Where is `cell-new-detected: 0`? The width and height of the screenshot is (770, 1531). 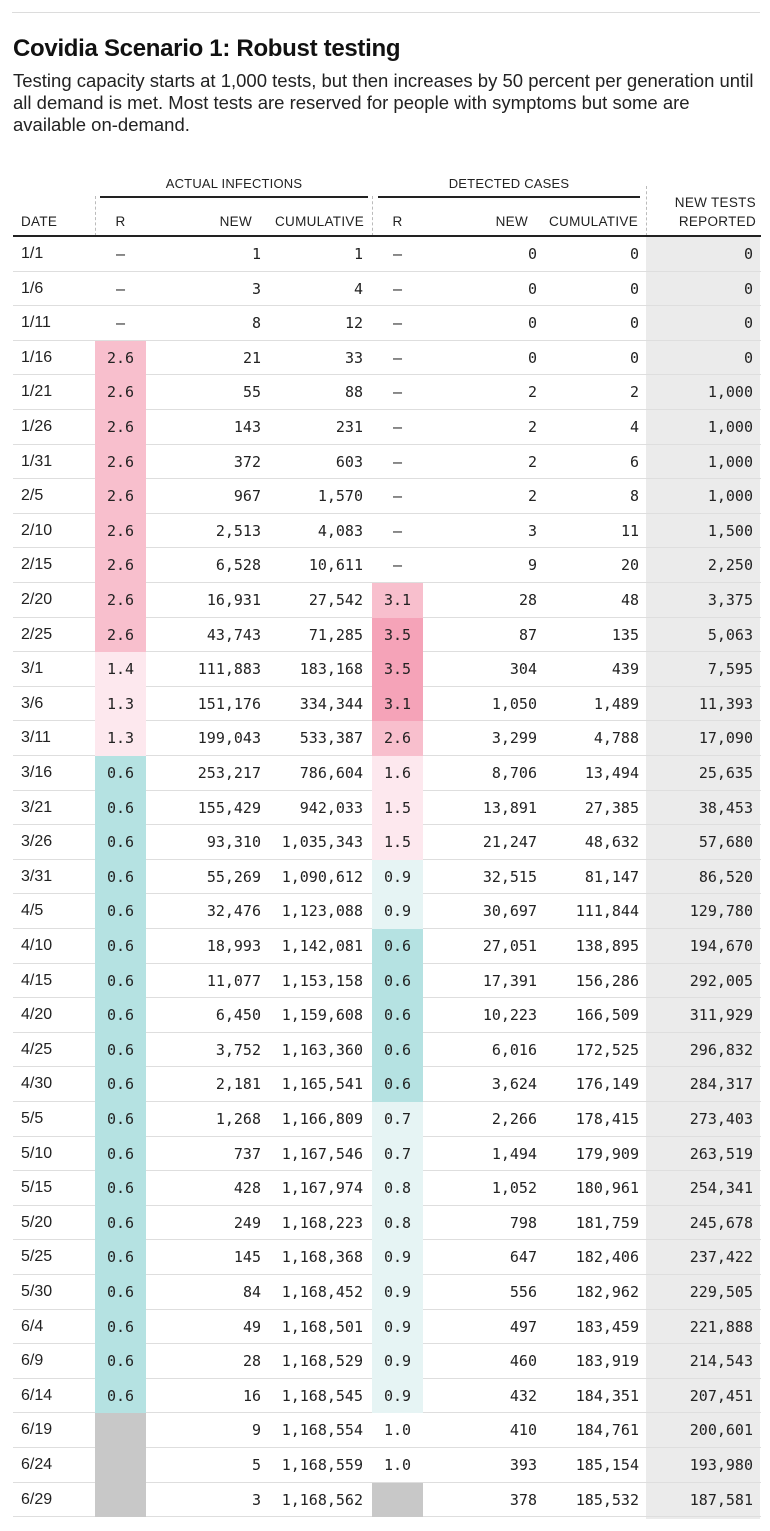
cell-new-detected: 0 is located at coordinates (532, 254).